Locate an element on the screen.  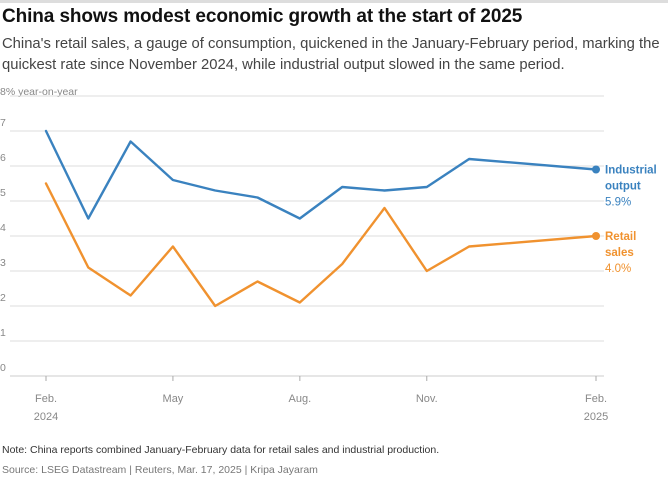
retail-sales-label: Retail is located at coordinates (620, 237).